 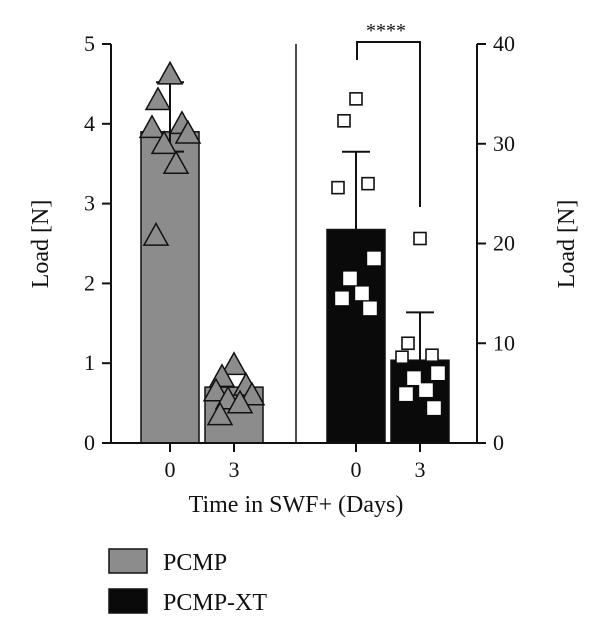 I want to click on y-left-tick-label: 4, so click(x=89, y=123).